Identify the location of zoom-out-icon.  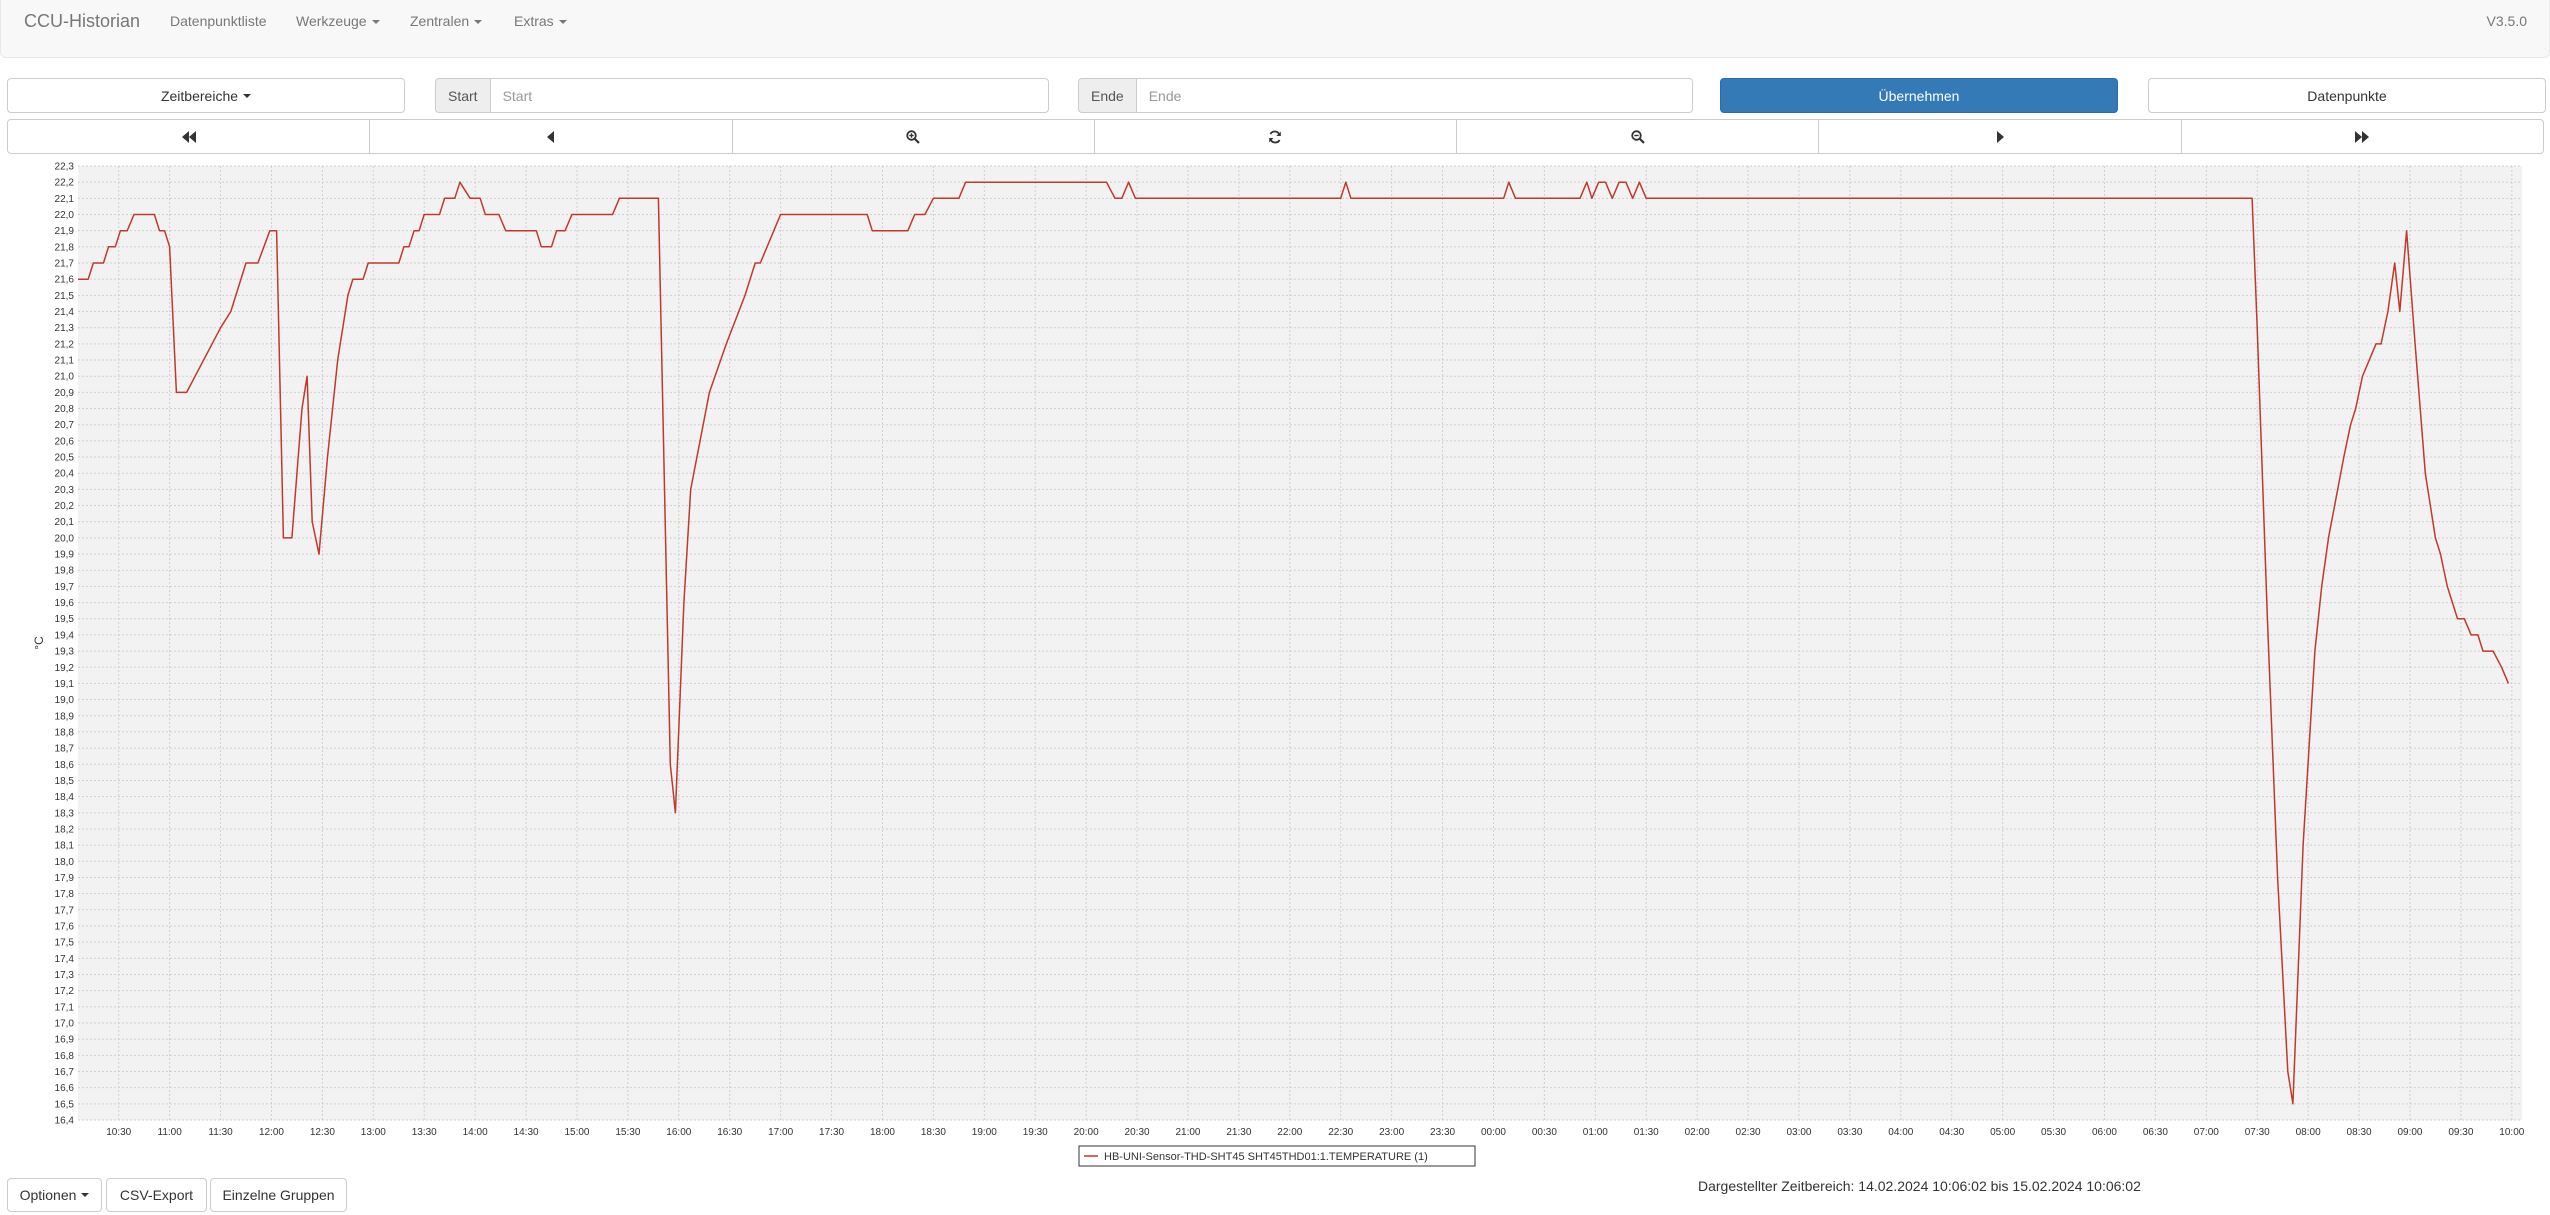
(1638, 136).